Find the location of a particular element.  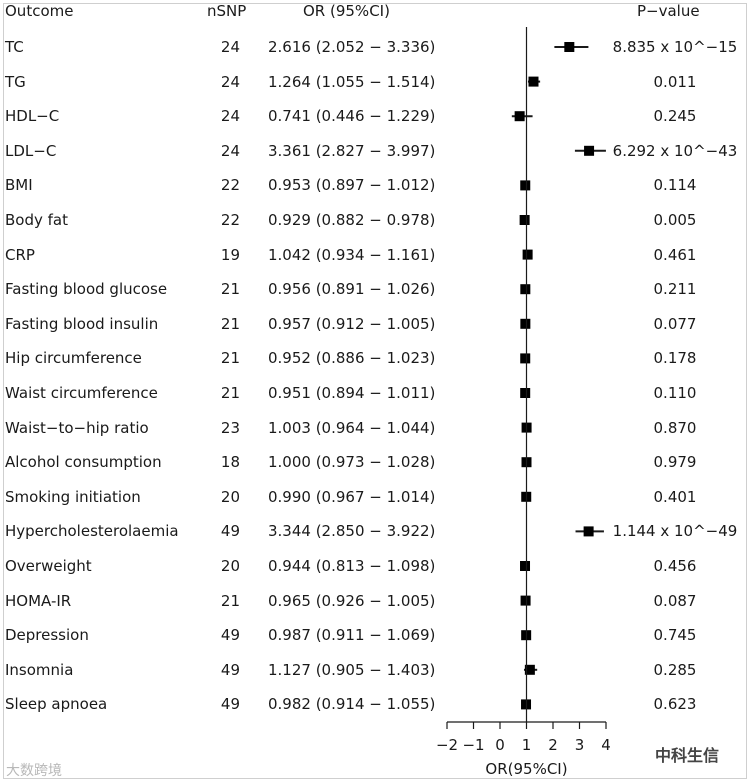

row-pvalue: 0.745 is located at coordinates (675, 635).